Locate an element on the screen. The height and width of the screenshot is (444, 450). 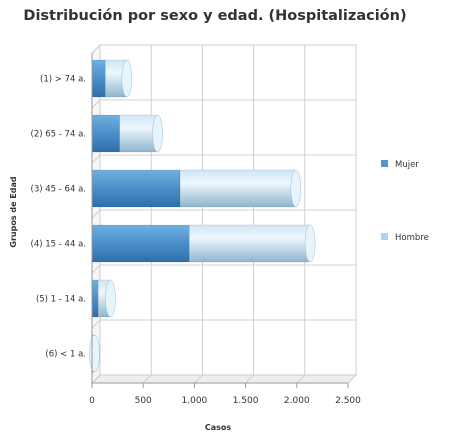
x-tick-label: 500 is located at coordinates (143, 401).